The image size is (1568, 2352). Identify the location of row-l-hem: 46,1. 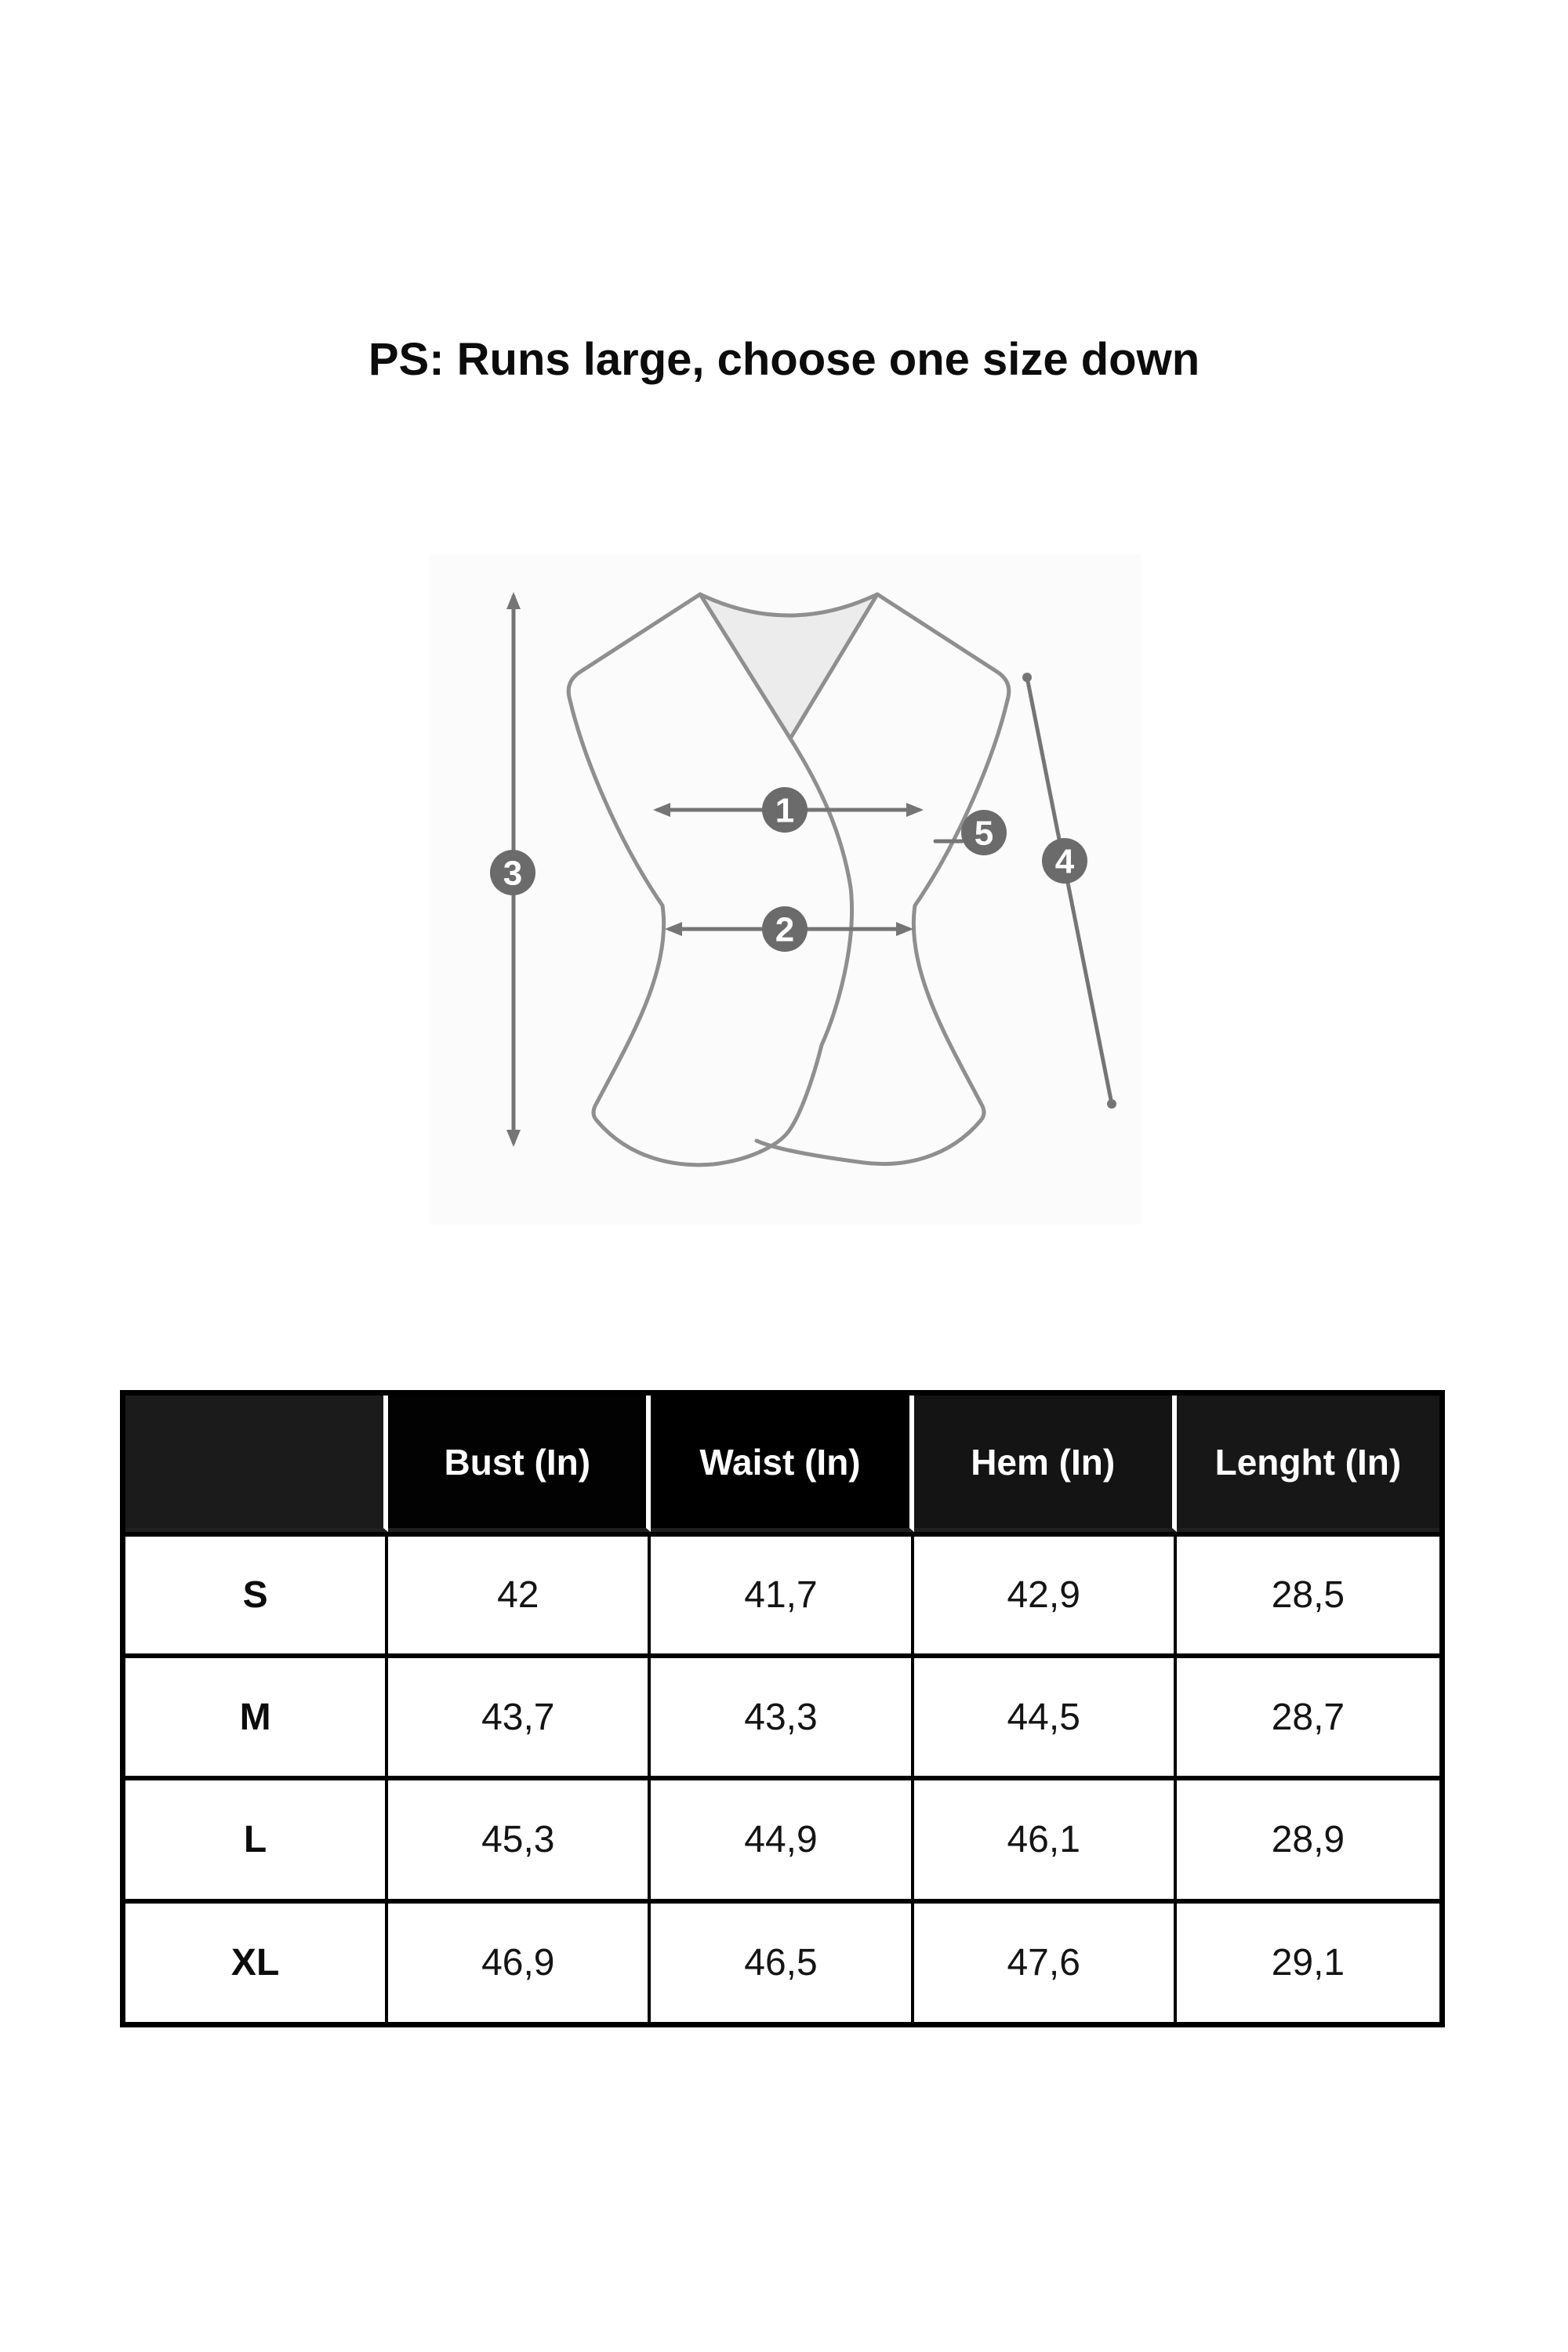
(1045, 1837).